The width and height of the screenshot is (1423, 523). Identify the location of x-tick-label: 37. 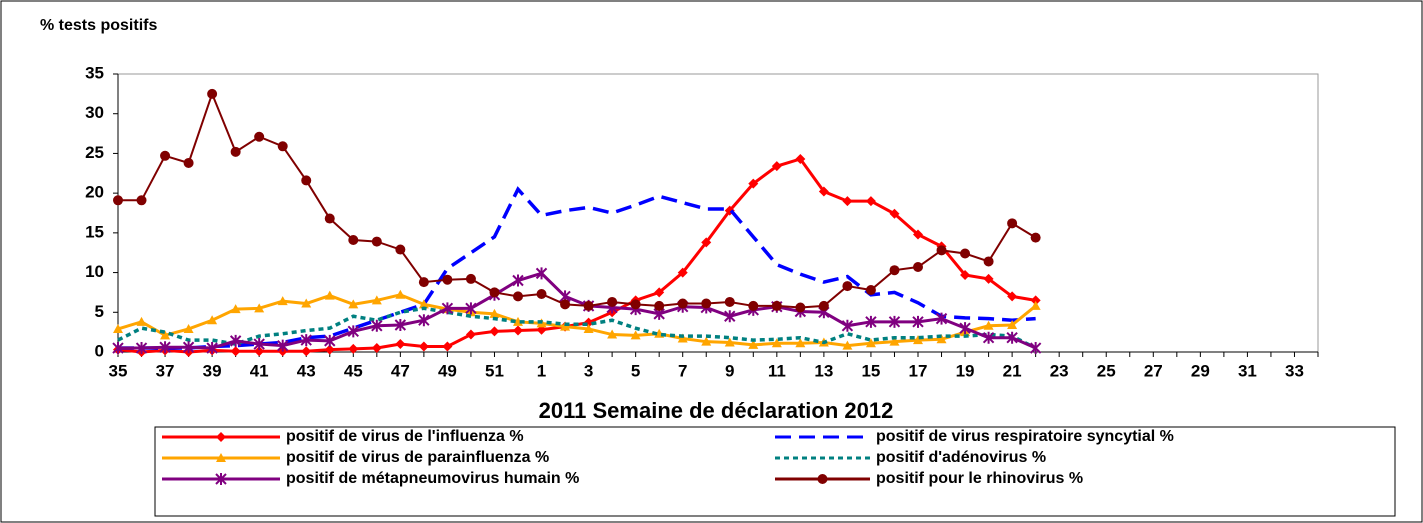
(165, 370).